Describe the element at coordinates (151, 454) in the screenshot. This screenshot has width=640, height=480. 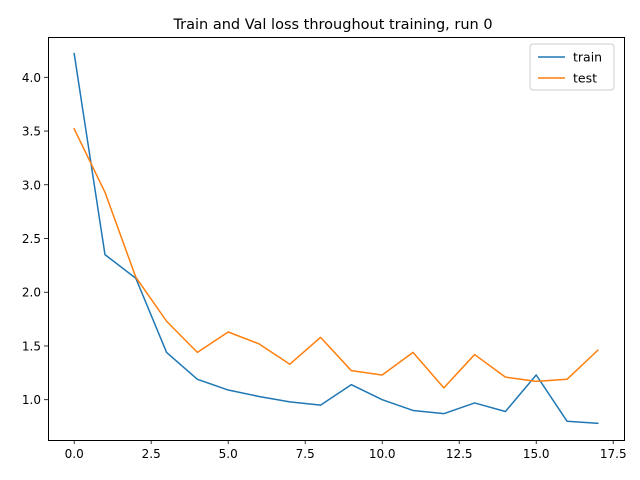
I see `x-tick-label: 2.5` at that location.